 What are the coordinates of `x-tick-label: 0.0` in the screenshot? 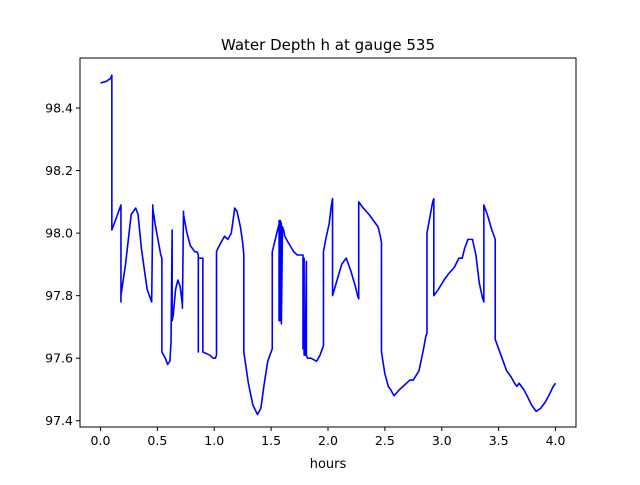 It's located at (101, 440).